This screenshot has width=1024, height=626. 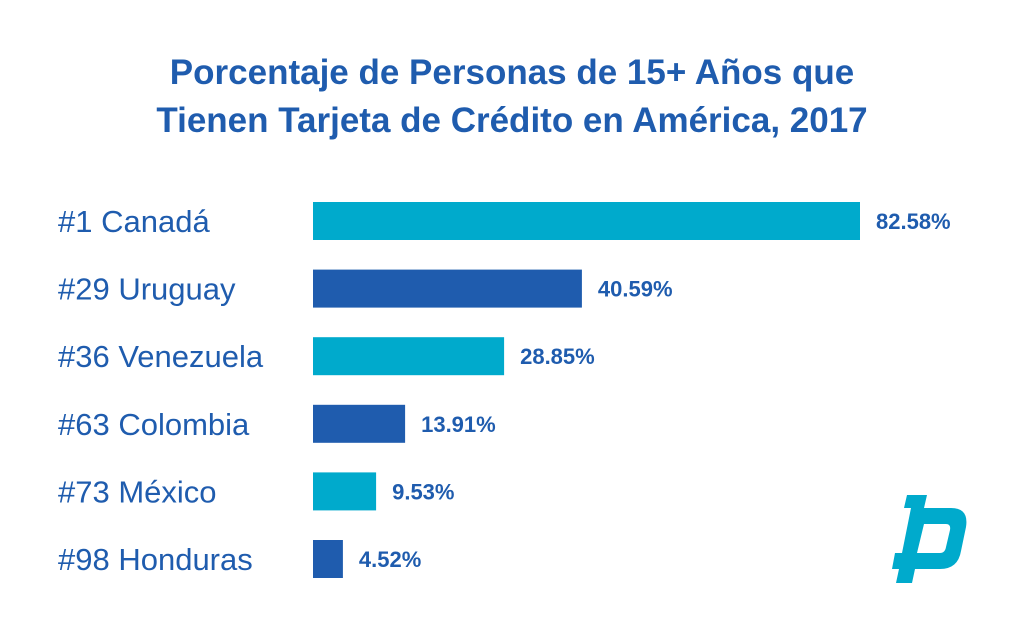 I want to click on value-label: 82.58%, so click(x=913, y=221).